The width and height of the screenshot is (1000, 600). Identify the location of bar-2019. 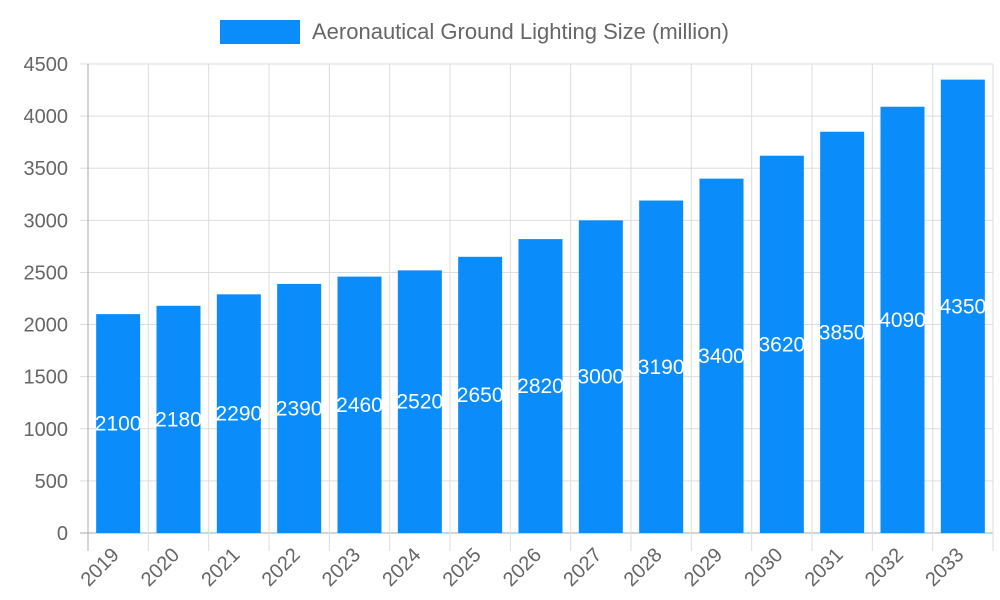
(118, 423).